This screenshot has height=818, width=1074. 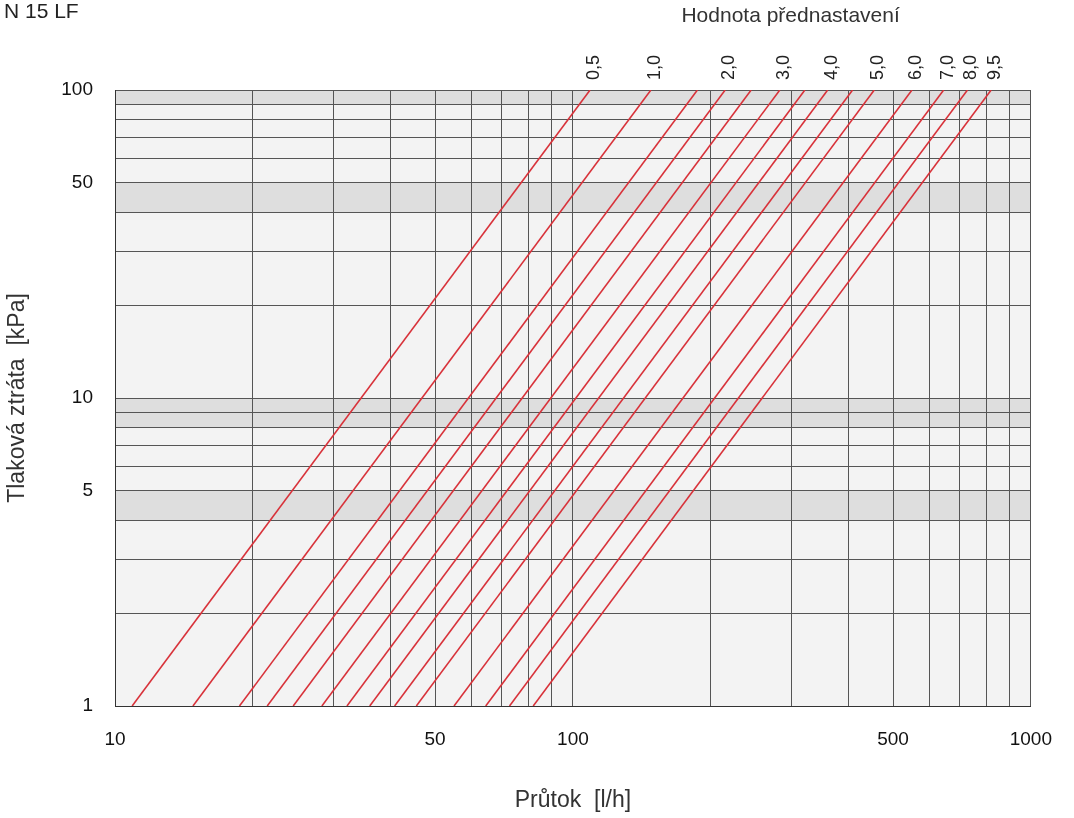 I want to click on legend-title: Hodnota přednastavení, so click(x=790, y=15).